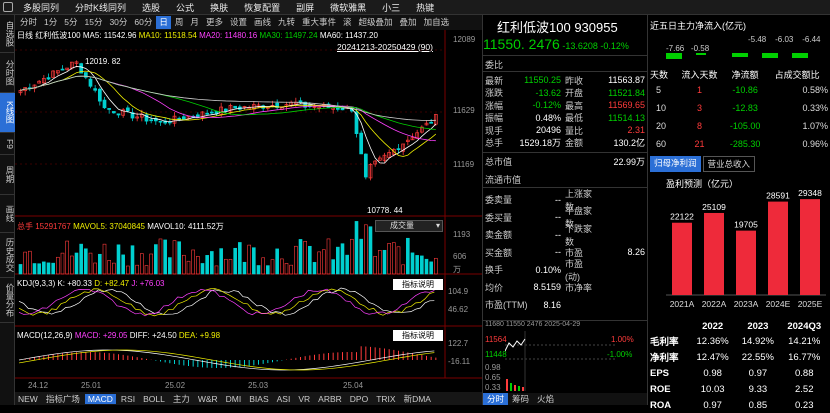 Image resolution: width=830 pixels, height=413 pixels. I want to click on profit-bar-label: 29348, so click(810, 193).